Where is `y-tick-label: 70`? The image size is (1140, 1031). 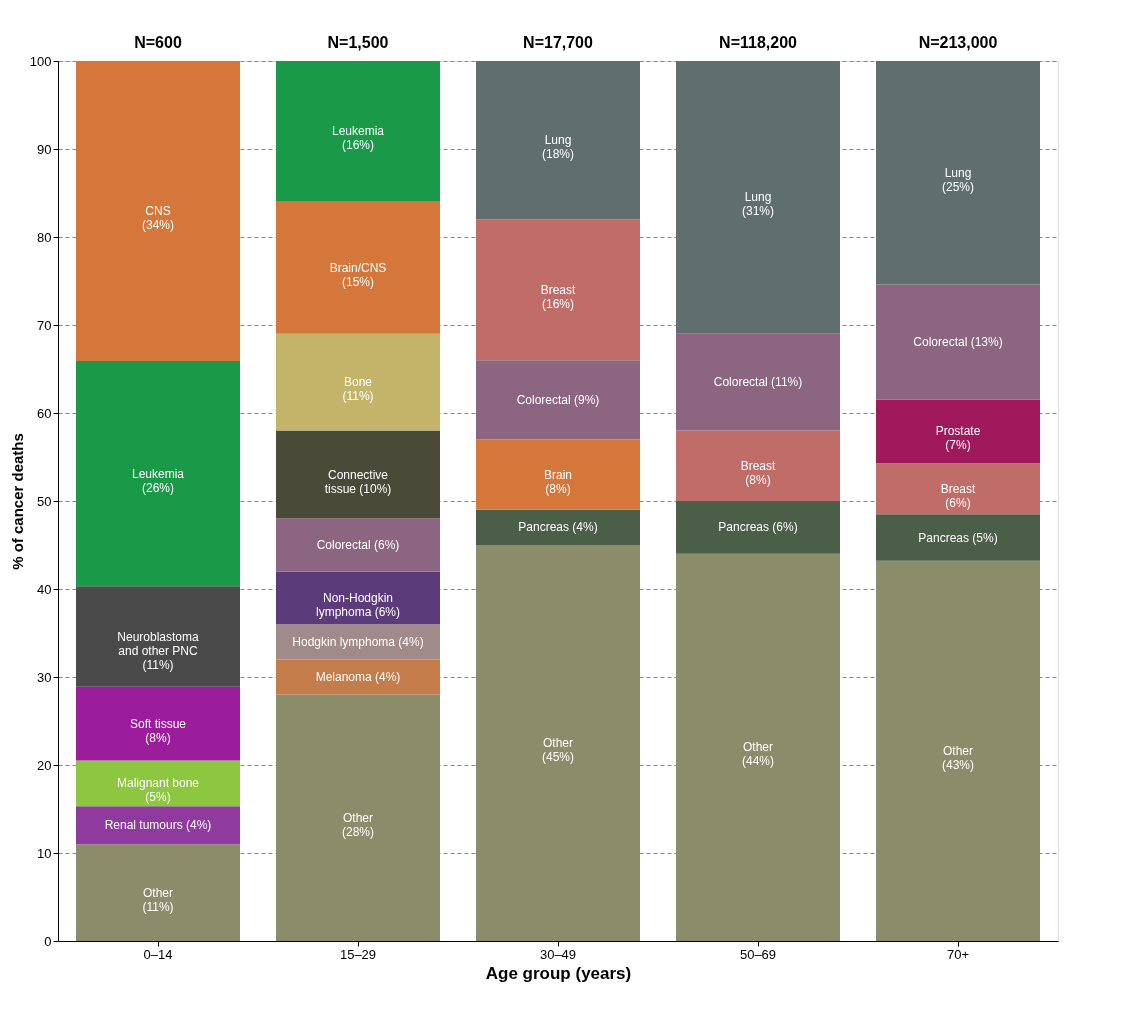 y-tick-label: 70 is located at coordinates (44, 325).